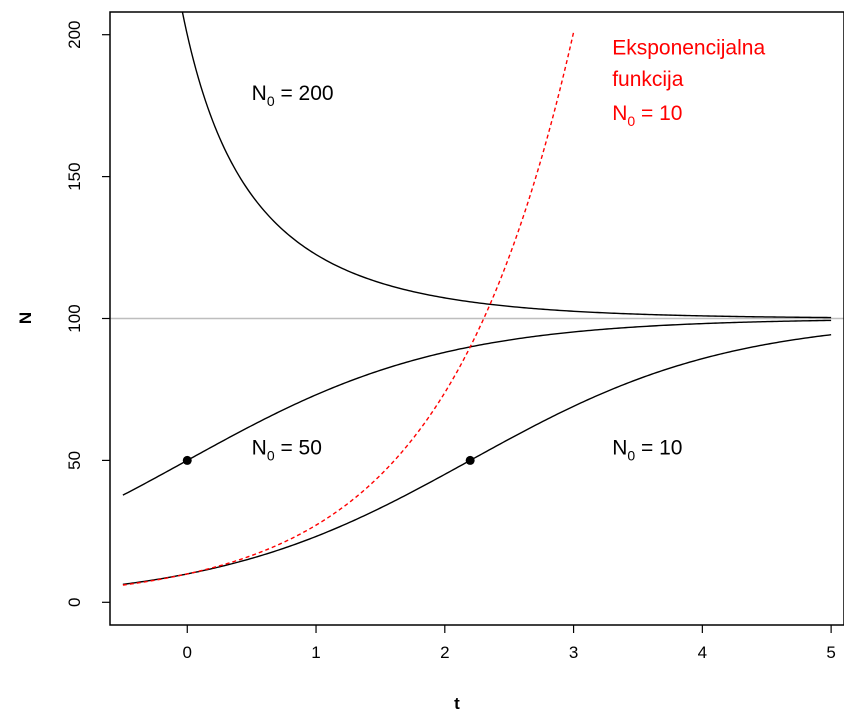  What do you see at coordinates (457, 703) in the screenshot?
I see `x-axis-label: t` at bounding box center [457, 703].